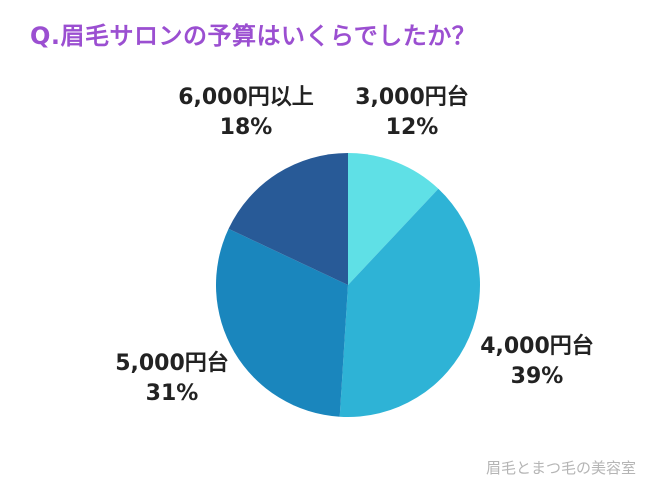  Describe the element at coordinates (412, 97) in the screenshot. I see `slice-label-1: 3,000円台` at that location.